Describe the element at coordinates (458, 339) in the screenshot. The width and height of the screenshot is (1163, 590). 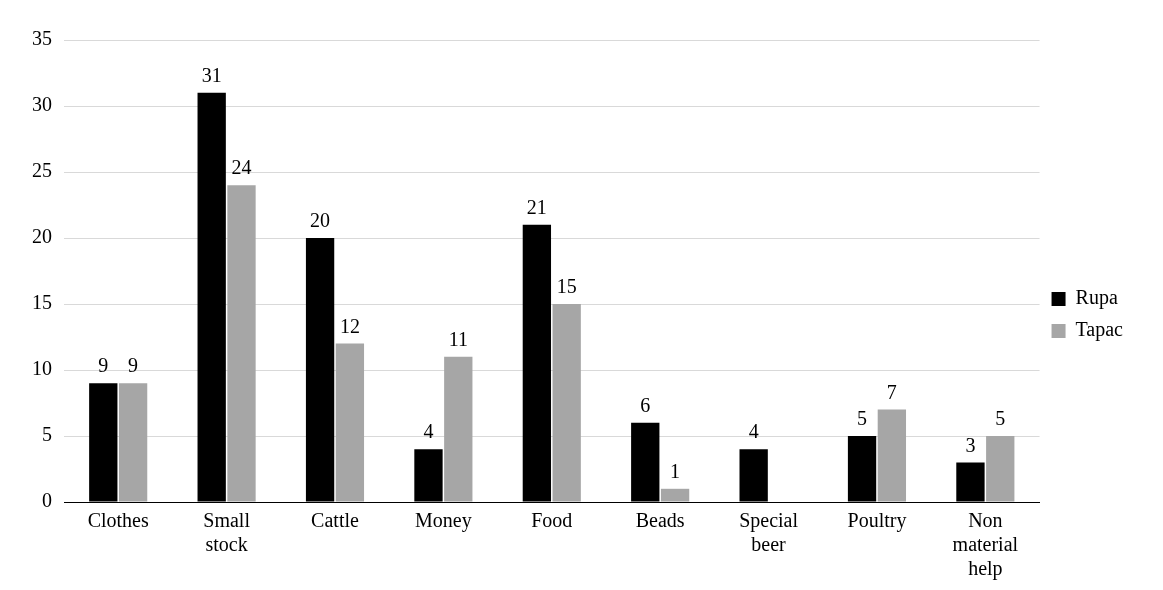
I see `data-label: 11` at that location.